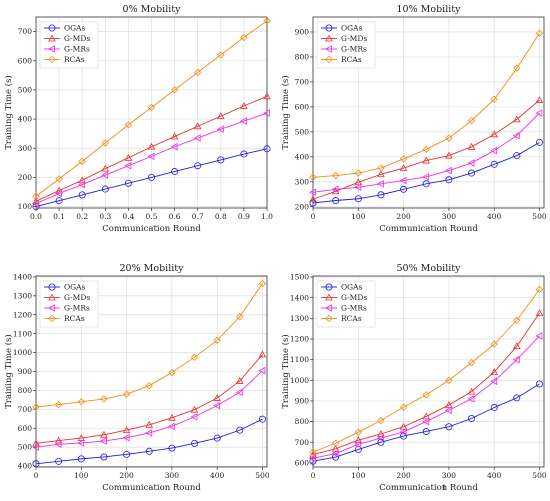 This screenshot has width=550, height=501. What do you see at coordinates (299, 380) in the screenshot?
I see `y-tick-label: 1000` at bounding box center [299, 380].